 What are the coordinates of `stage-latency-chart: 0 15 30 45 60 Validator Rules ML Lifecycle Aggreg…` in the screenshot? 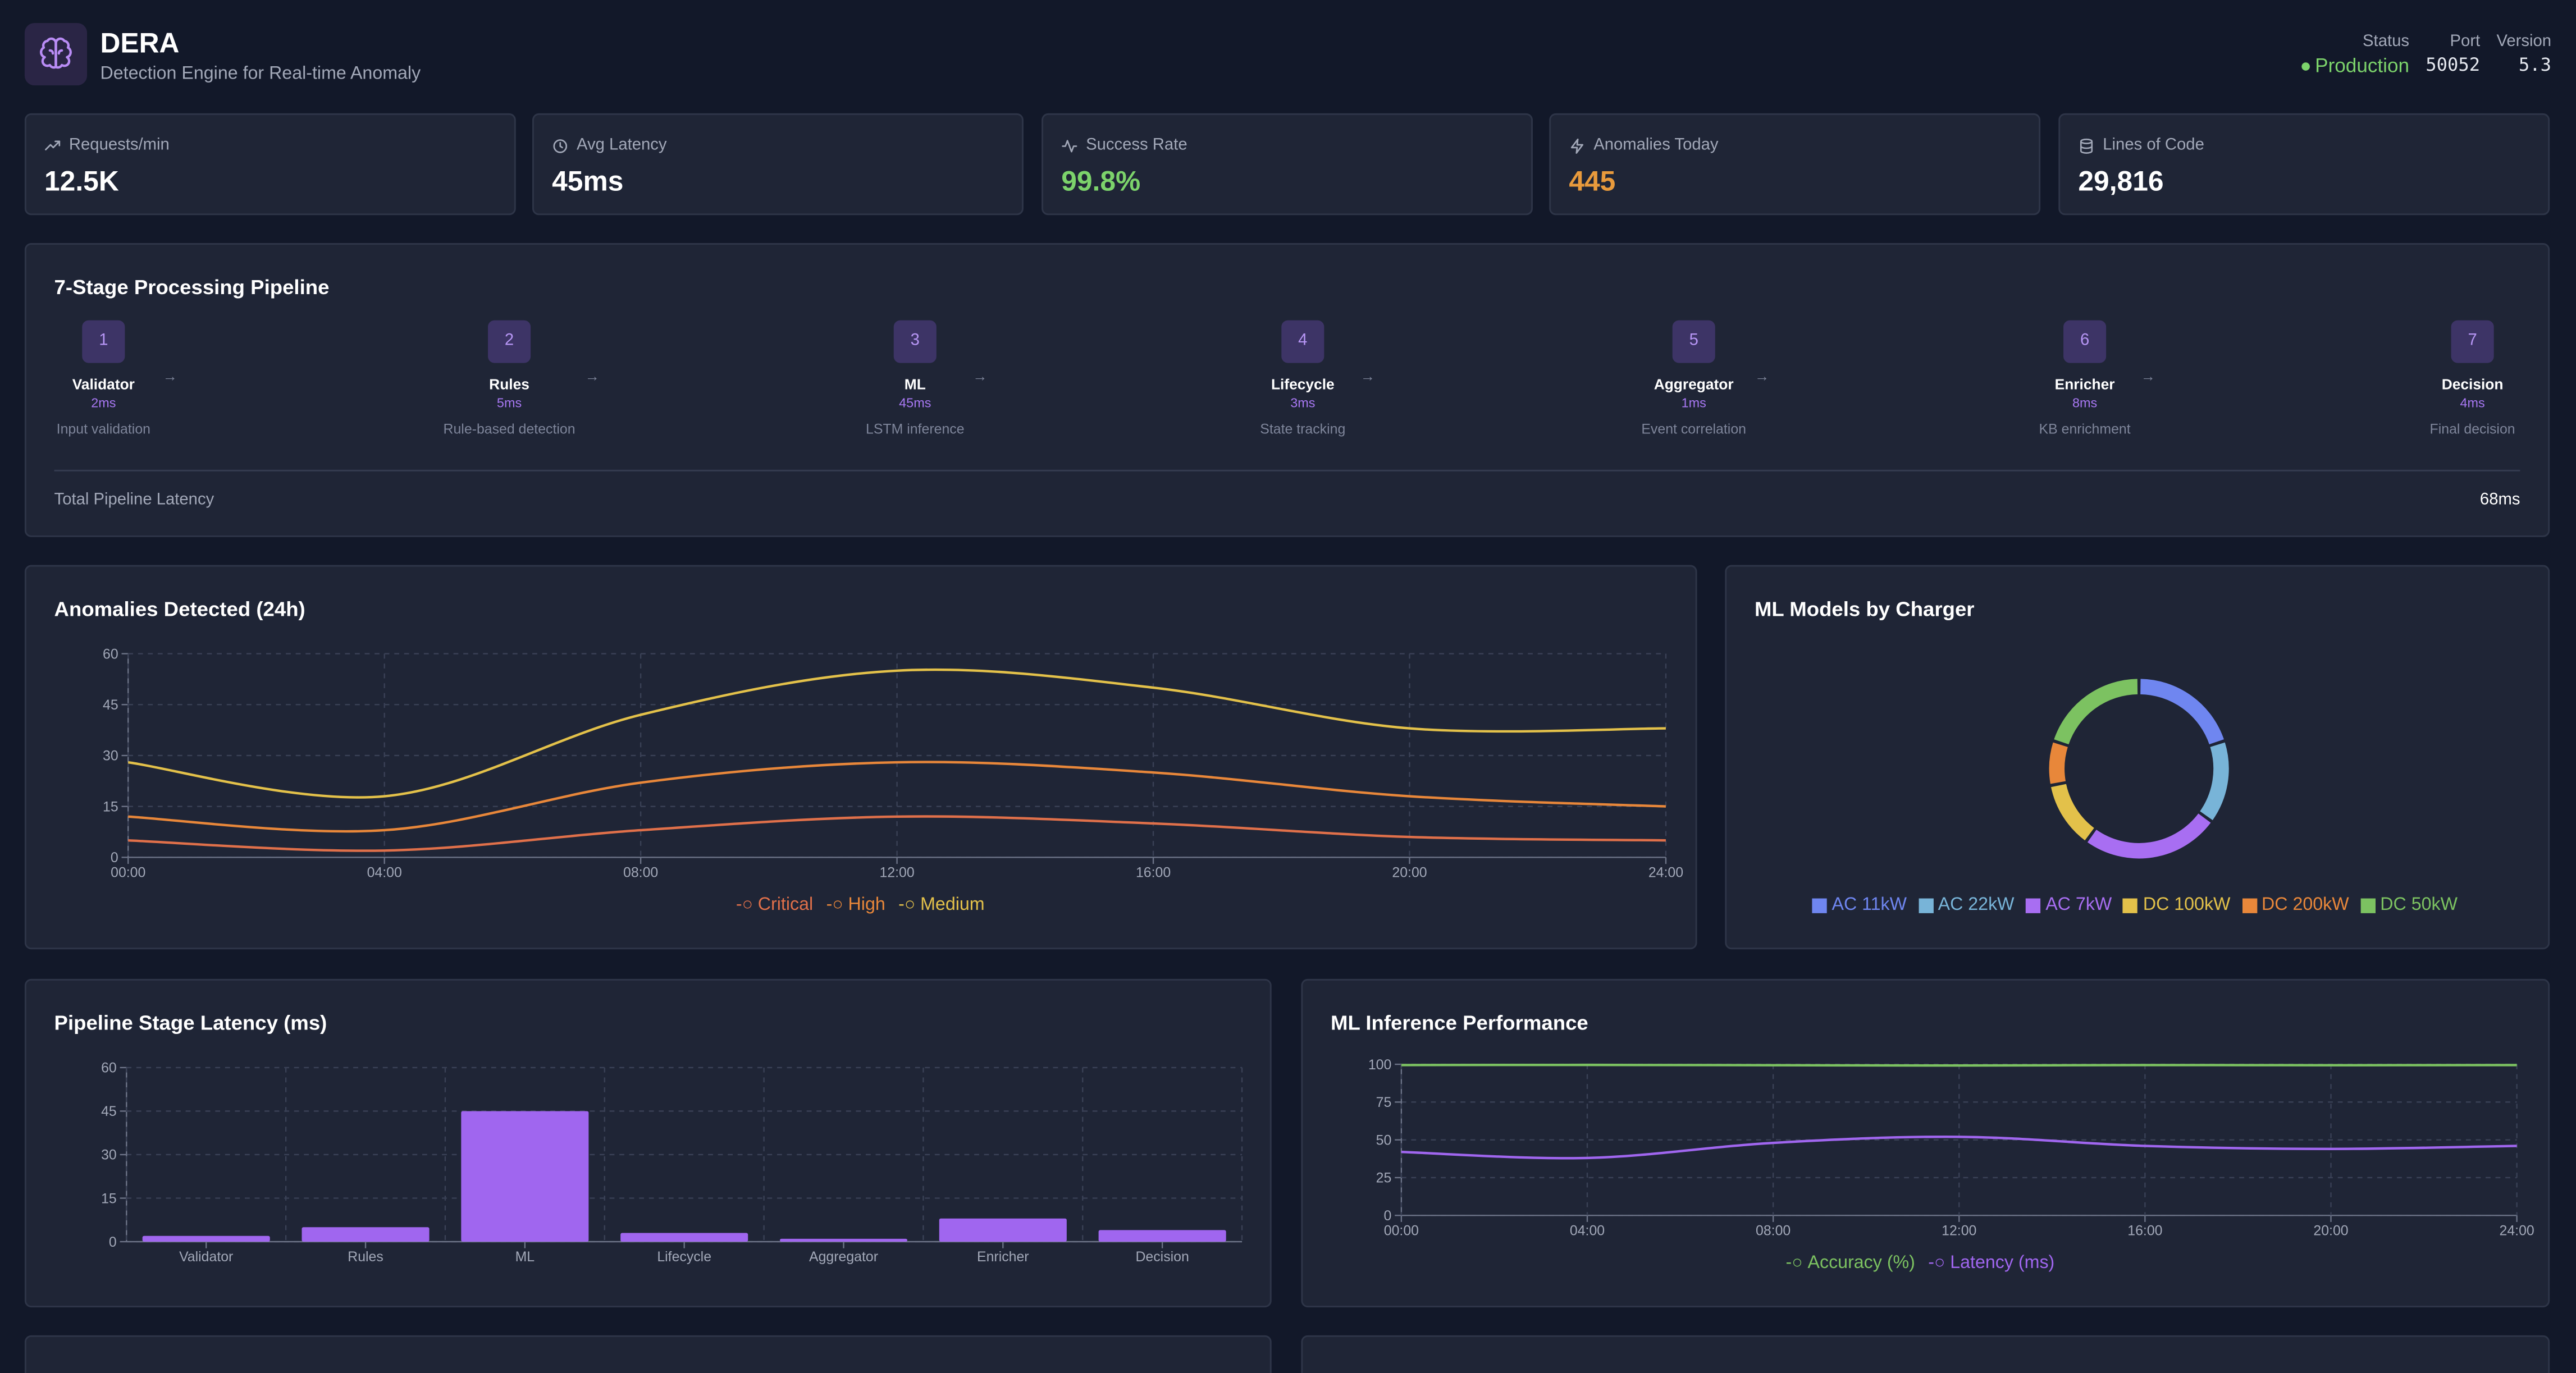 It's located at (672, 1162).